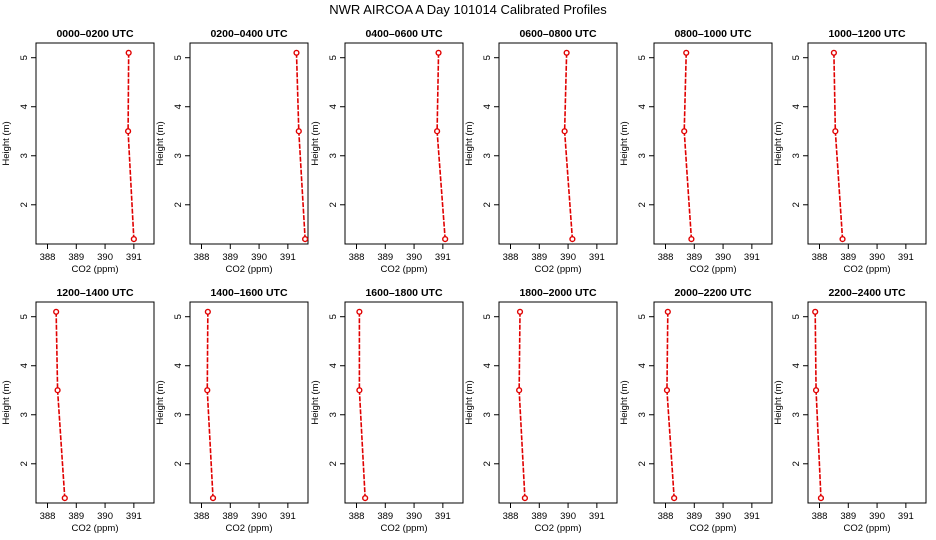 The height and width of the screenshot is (540, 936). I want to click on panel-title: 0000–0200 UTC, so click(94, 34).